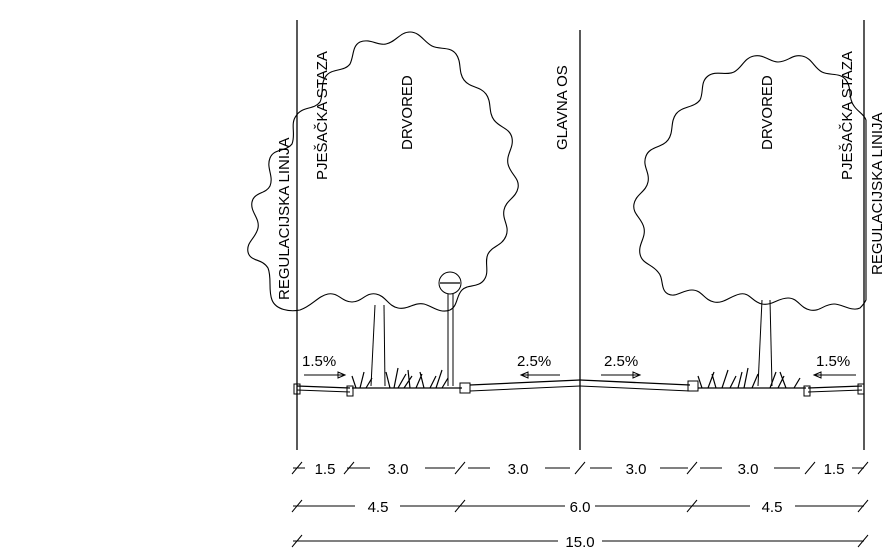 This screenshot has height=558, width=886. I want to click on dimension-1-4: 3.0, so click(636, 469).